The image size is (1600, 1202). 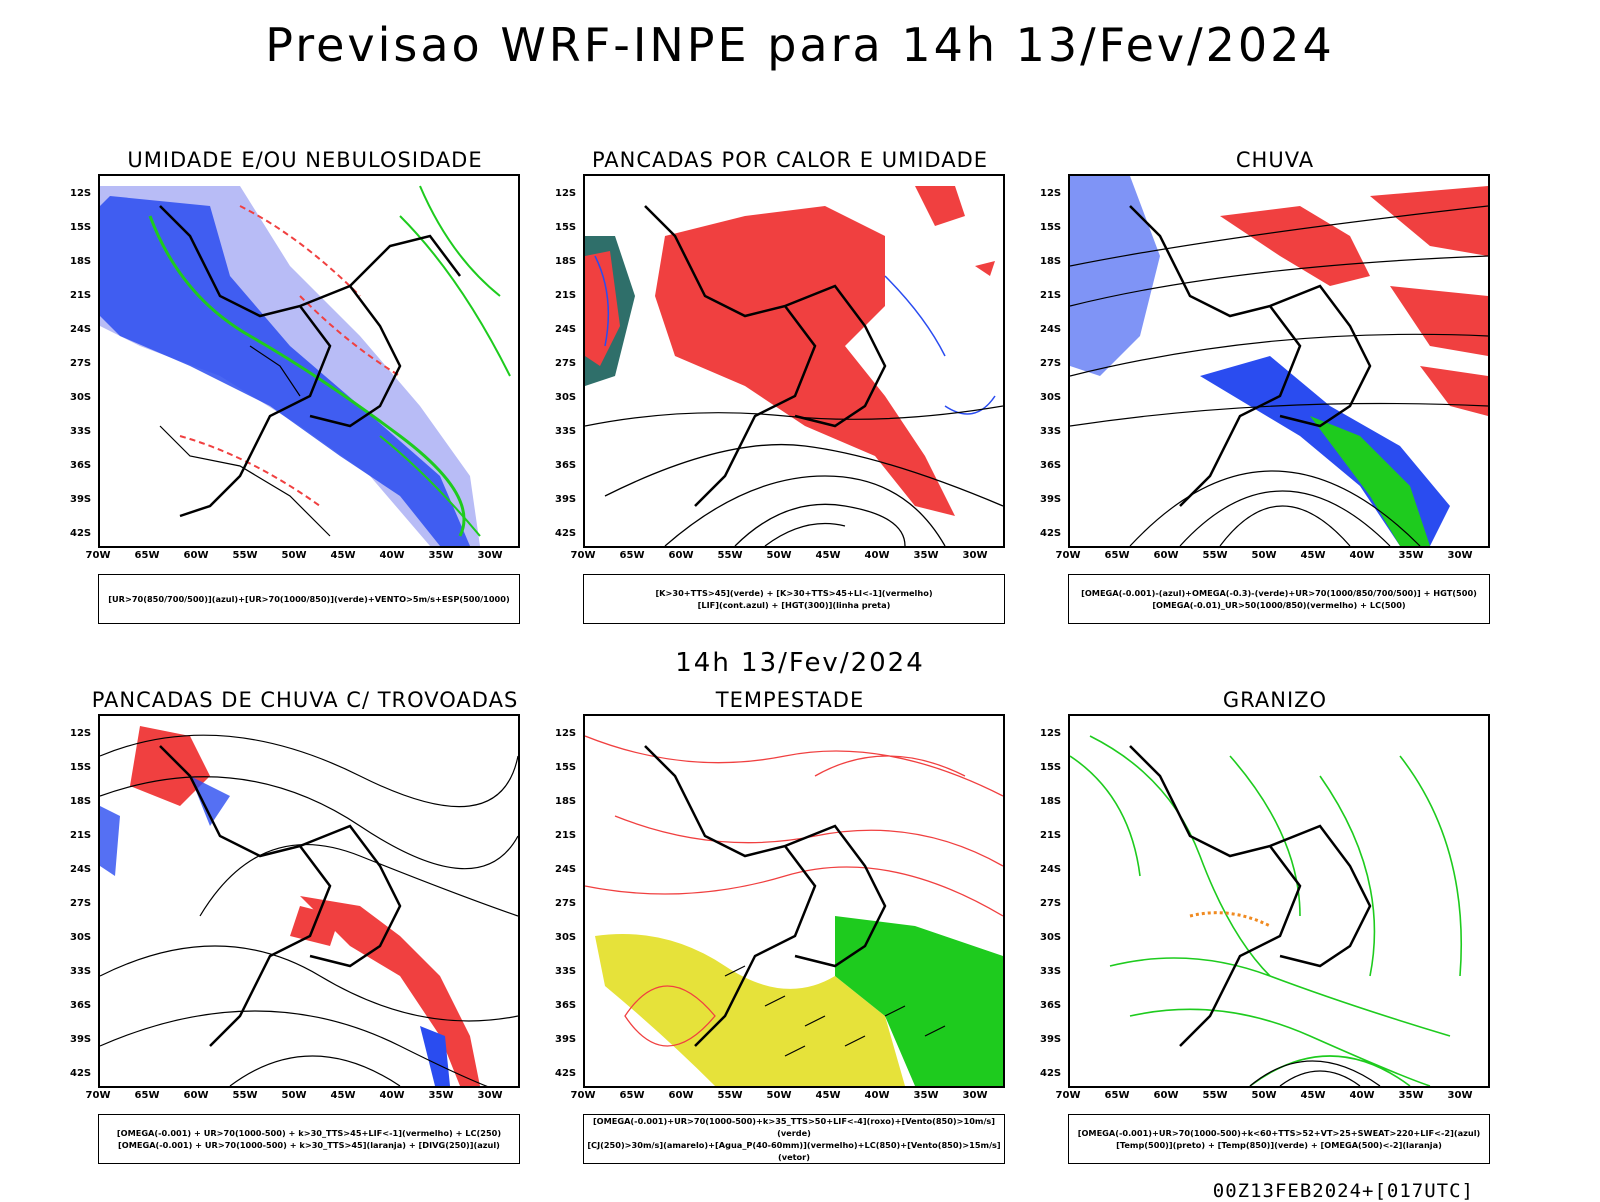 I want to click on panel-title: GRANIZO, so click(x=1275, y=700).